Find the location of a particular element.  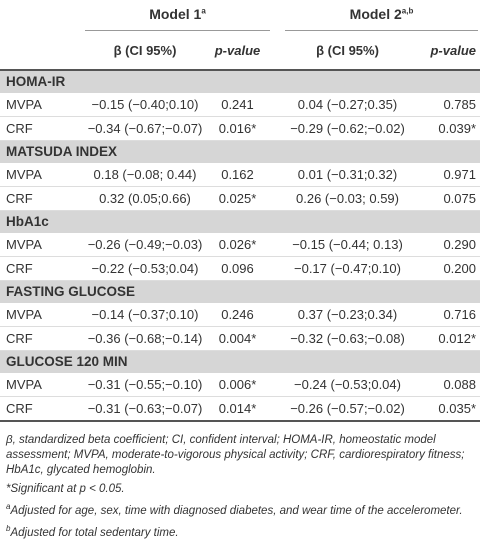

section-title: MATSUDA INDEX is located at coordinates (61, 151).